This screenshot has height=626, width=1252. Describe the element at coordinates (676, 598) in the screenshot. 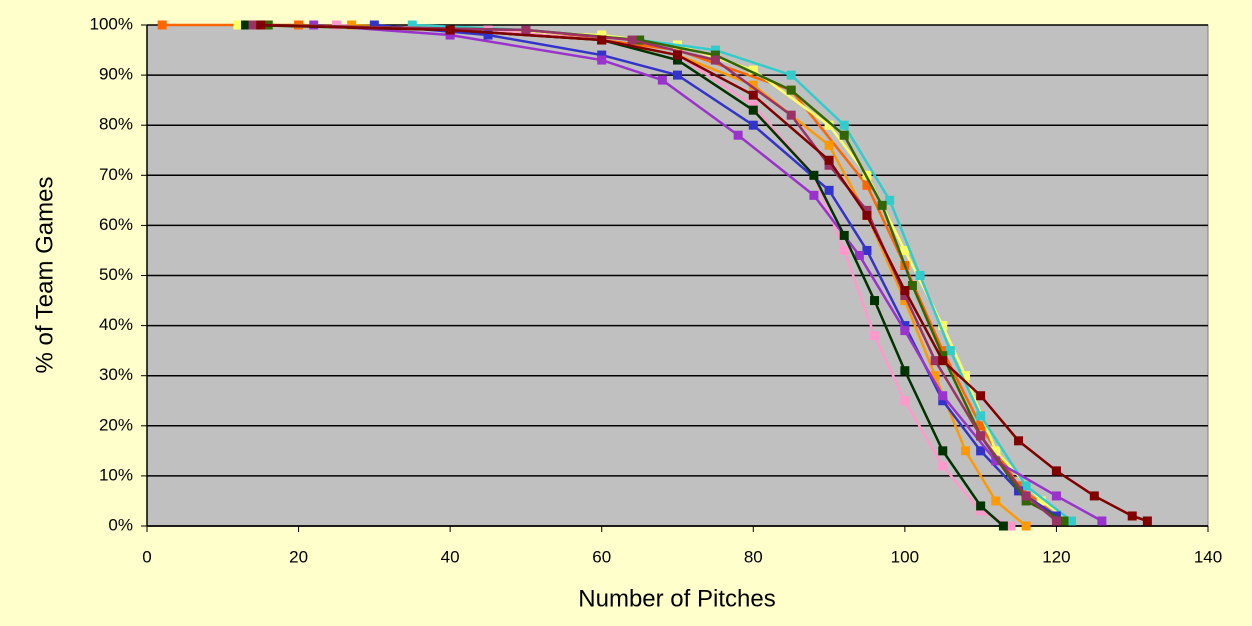

I see `x-axis-title: Number of Pitches` at that location.